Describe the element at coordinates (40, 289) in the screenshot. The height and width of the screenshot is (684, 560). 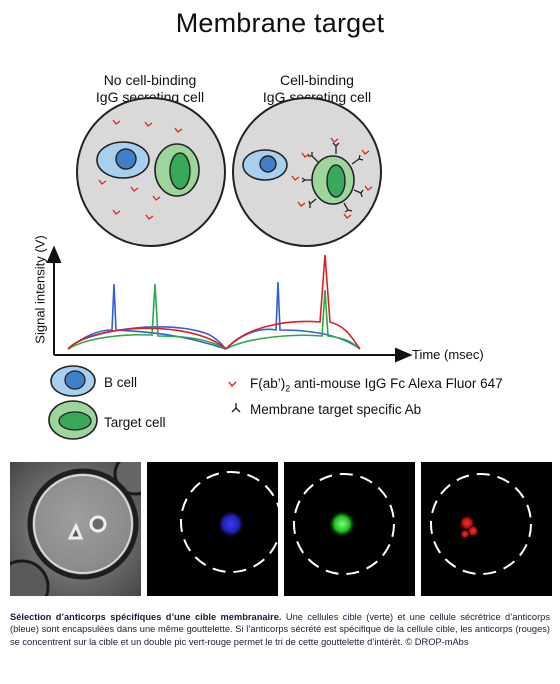
I see `y-axis-label: Signal intensity (V)` at that location.